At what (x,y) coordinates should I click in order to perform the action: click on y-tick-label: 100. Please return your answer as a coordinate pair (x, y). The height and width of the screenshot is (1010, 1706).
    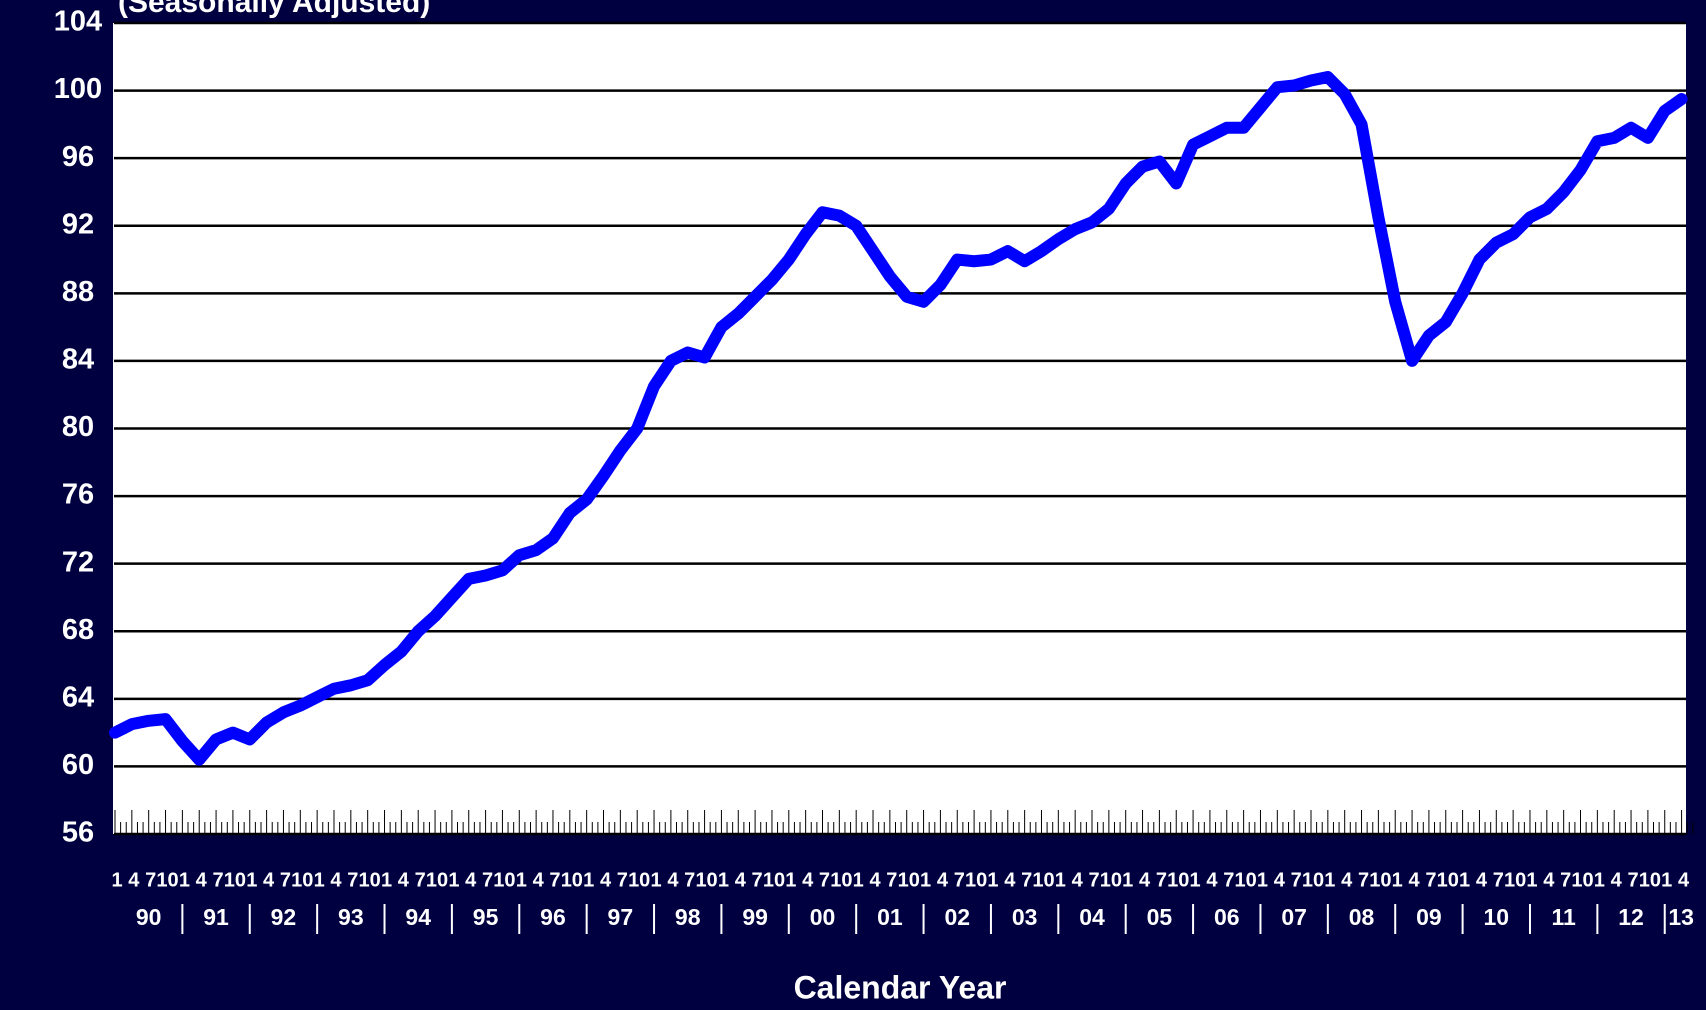
    Looking at the image, I should click on (78, 89).